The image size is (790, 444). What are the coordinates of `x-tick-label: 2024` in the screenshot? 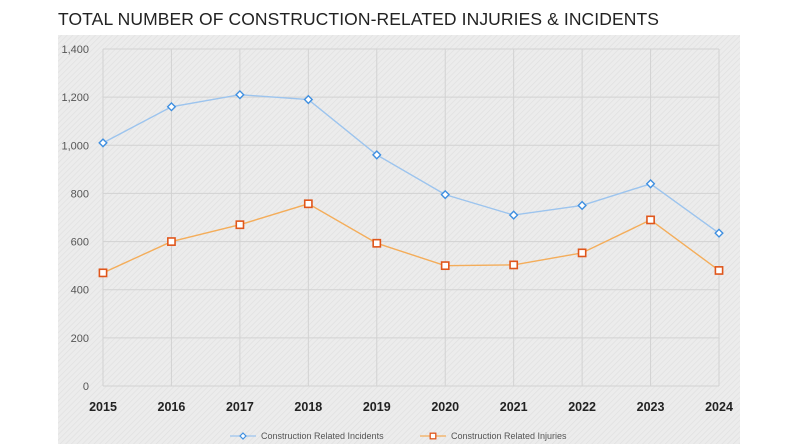 It's located at (719, 407).